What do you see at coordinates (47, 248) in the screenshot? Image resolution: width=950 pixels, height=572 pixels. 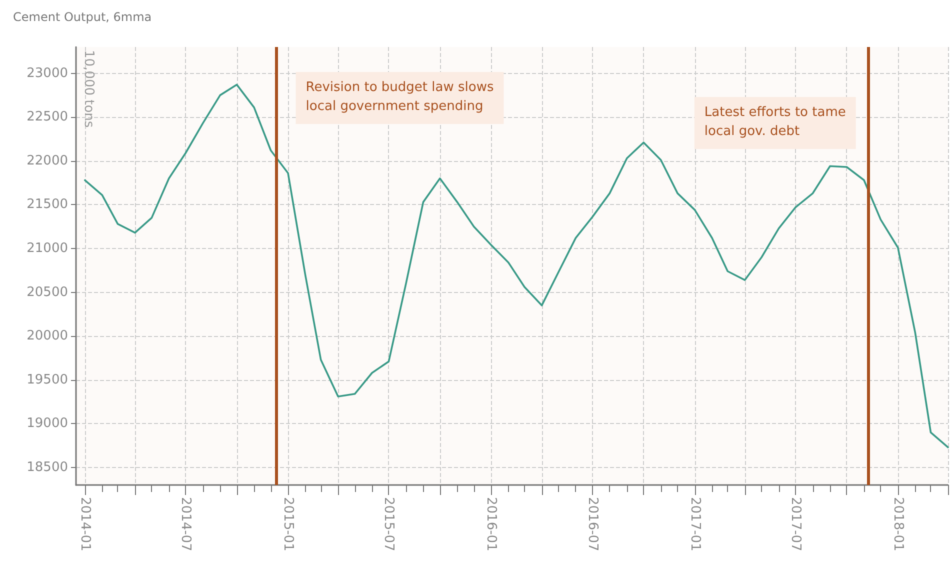 I see `y-tick-label: 21000` at bounding box center [47, 248].